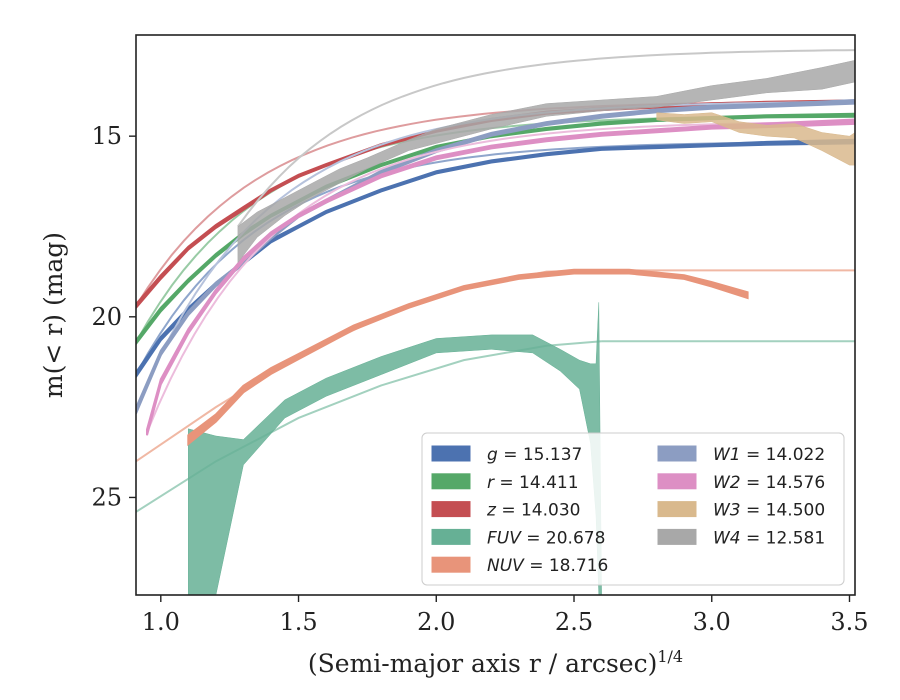  Describe the element at coordinates (538, 511) in the screenshot. I see `legend-val-z: = 14.030` at that location.